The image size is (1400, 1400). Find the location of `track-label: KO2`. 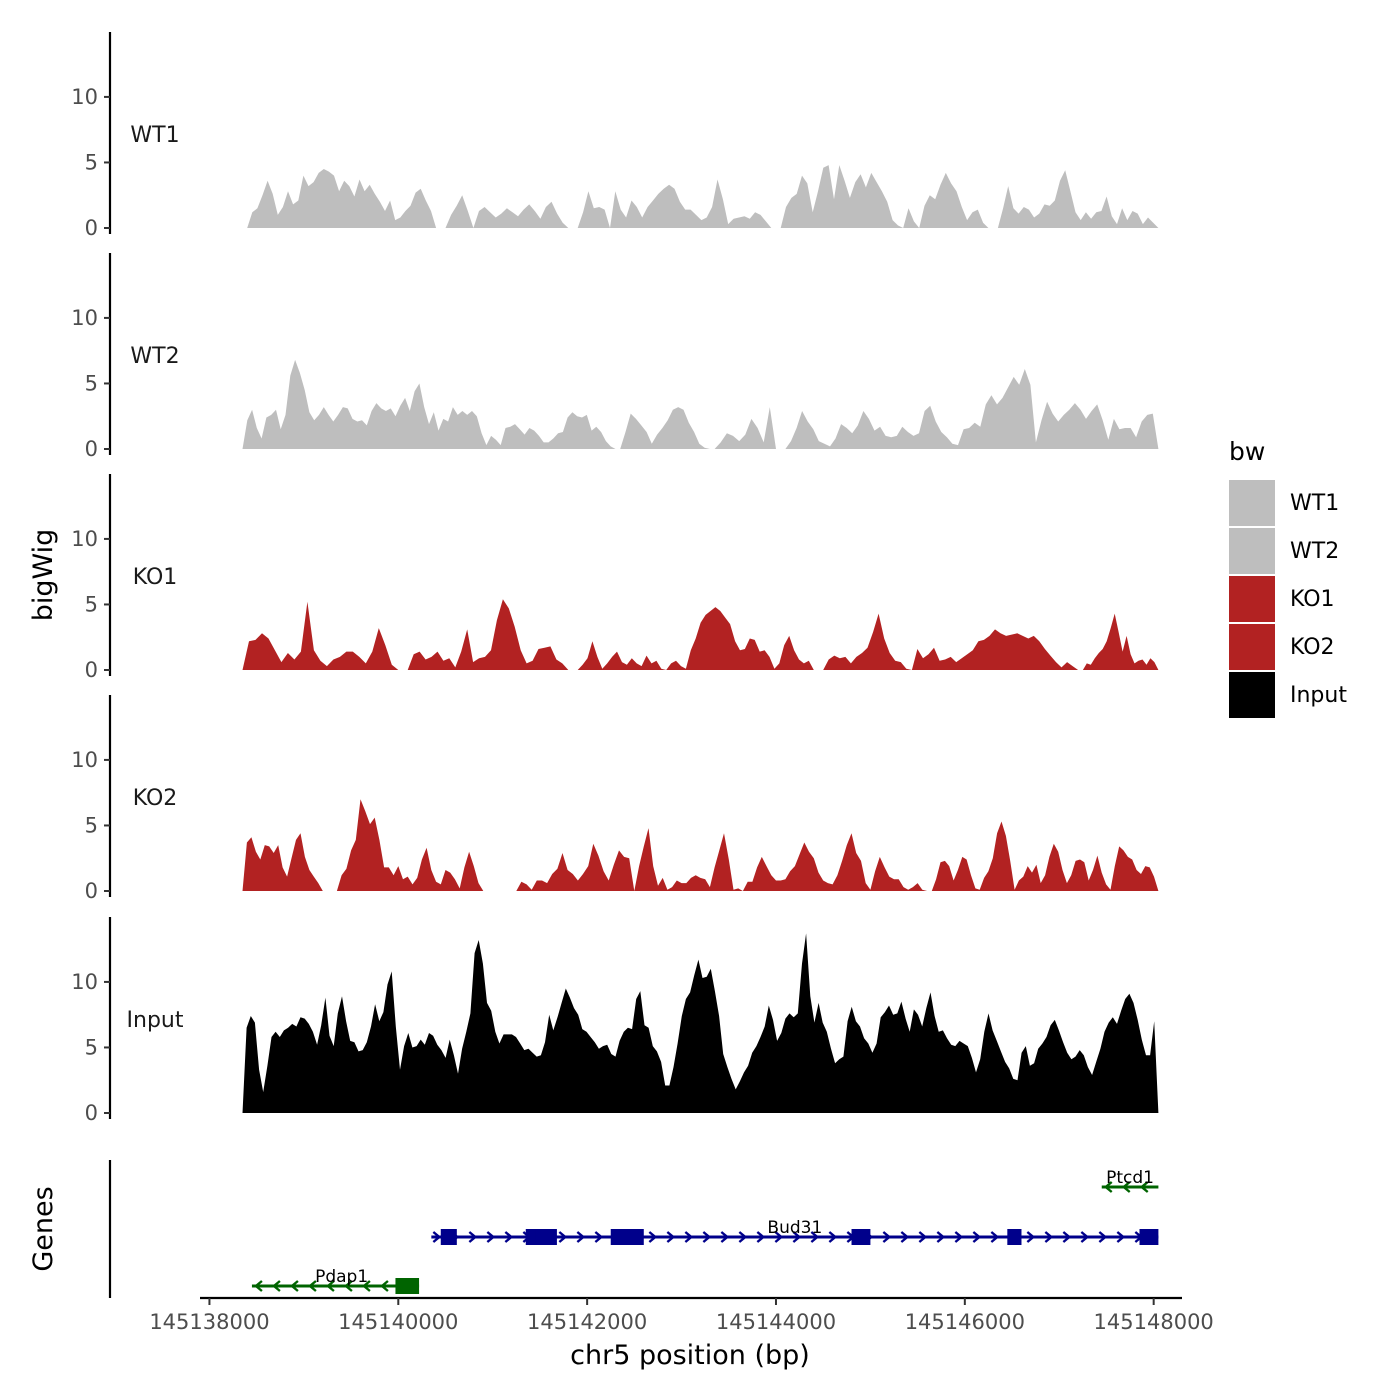

track-label: KO2 is located at coordinates (155, 798).